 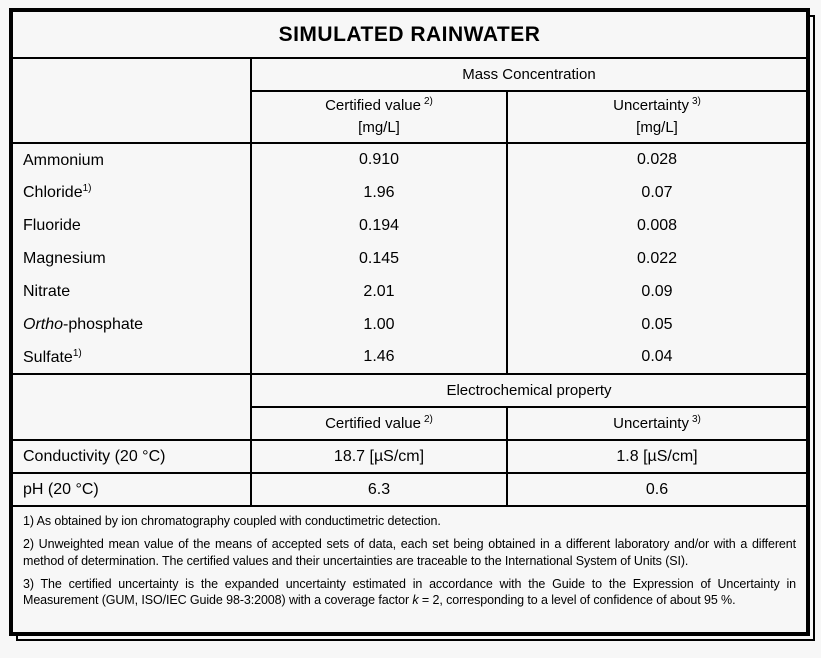 I want to click on table-row-ortho-phosphate: Ortho-phosphate 1.00 0.05, so click(x=409, y=324).